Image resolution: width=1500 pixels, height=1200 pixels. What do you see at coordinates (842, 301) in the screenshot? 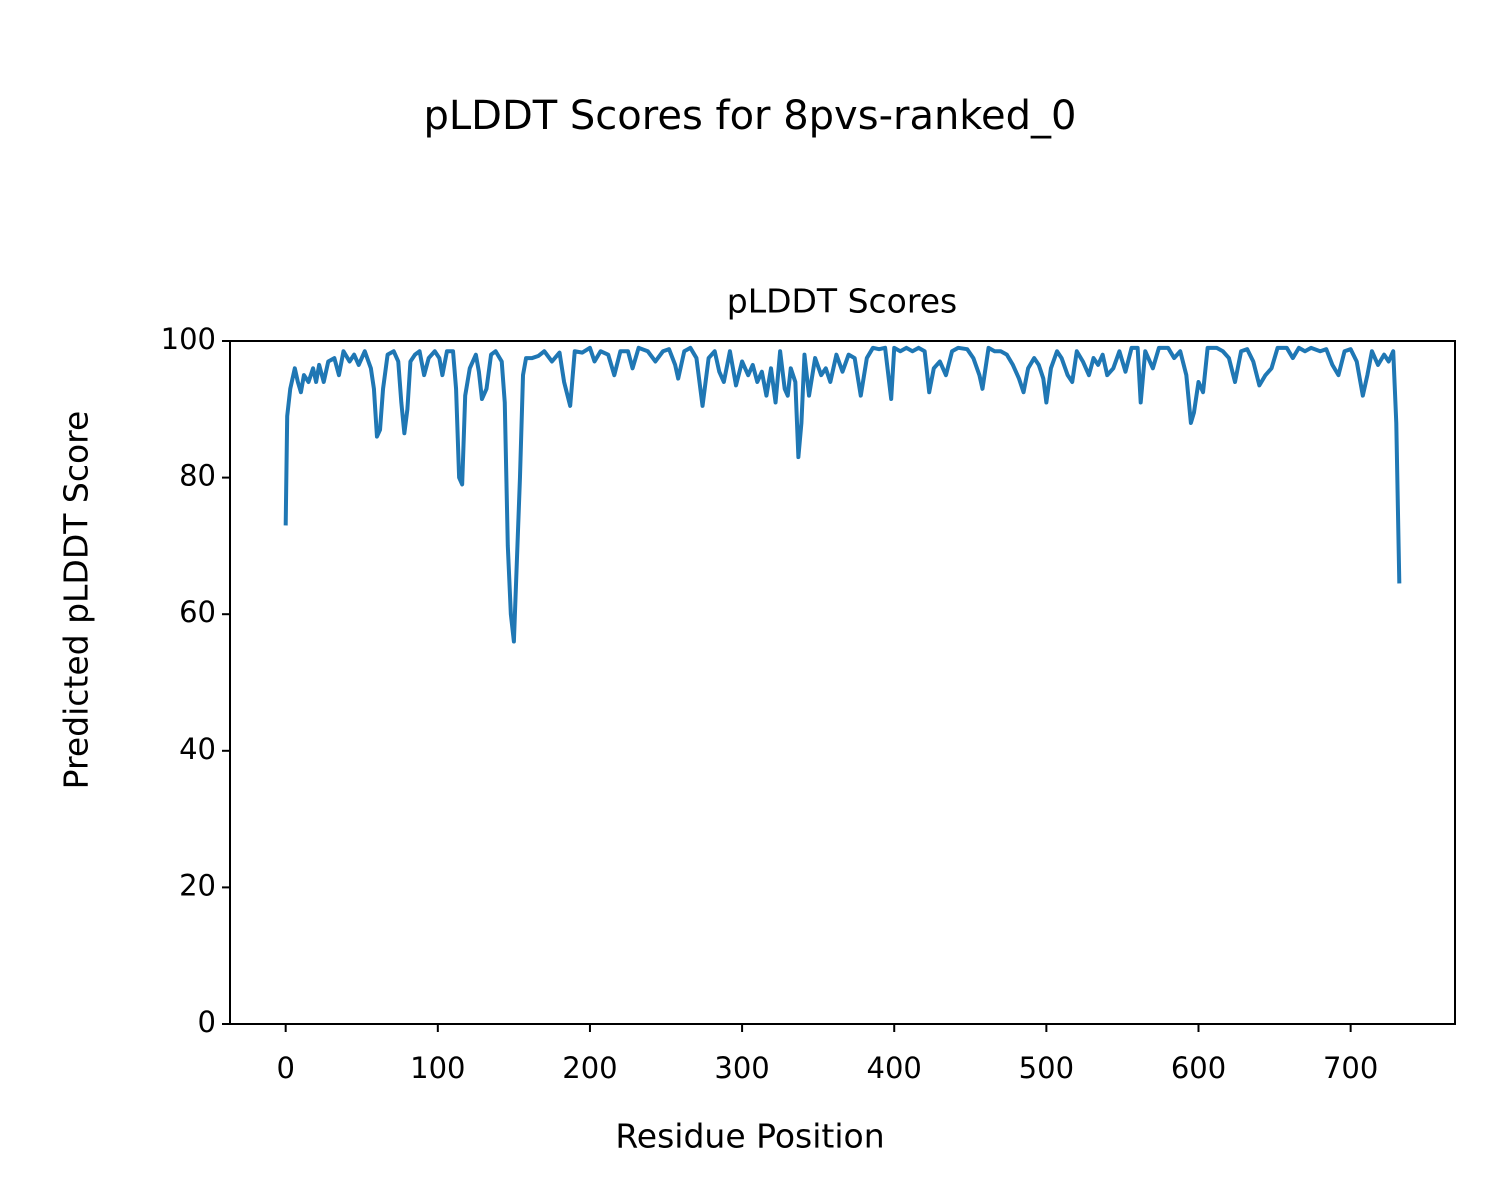
I see `axes-title: pLDDT Scores` at bounding box center [842, 301].